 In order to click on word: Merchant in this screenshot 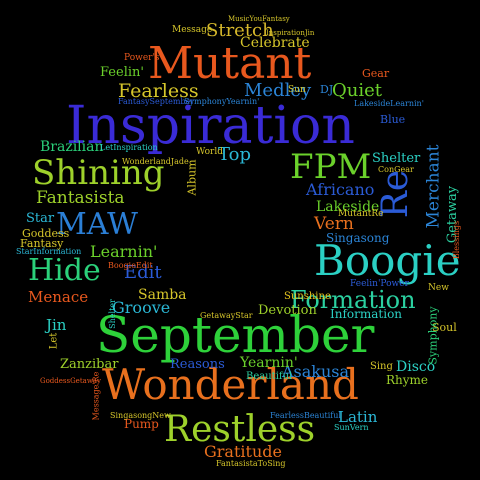, I will do `click(433, 186)`.